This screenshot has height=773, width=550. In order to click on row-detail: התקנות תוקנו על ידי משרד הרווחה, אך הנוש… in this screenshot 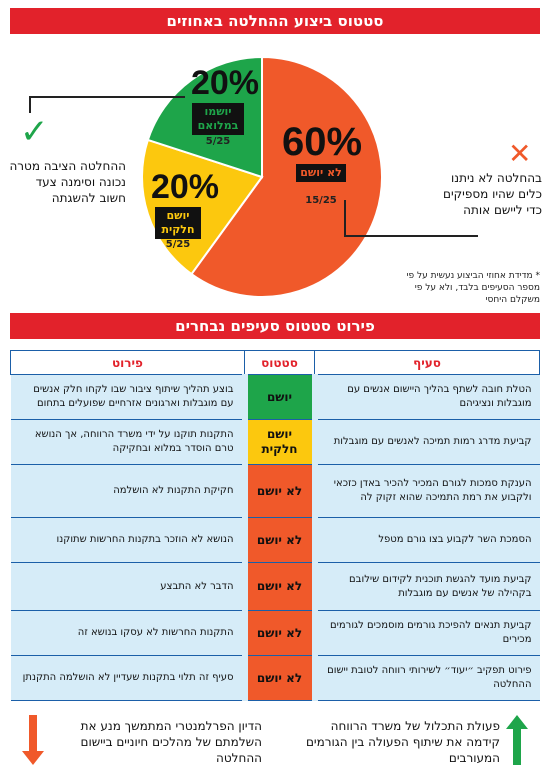, I will do `click(127, 442)`.